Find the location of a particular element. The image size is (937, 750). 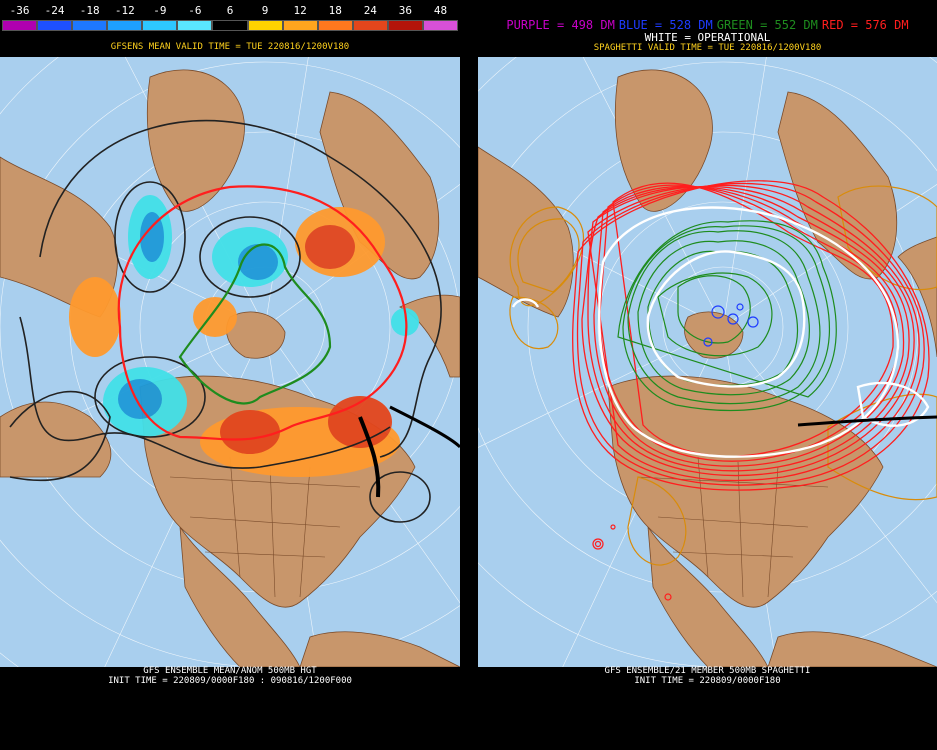

legend-label: 36 is located at coordinates (405, 10).